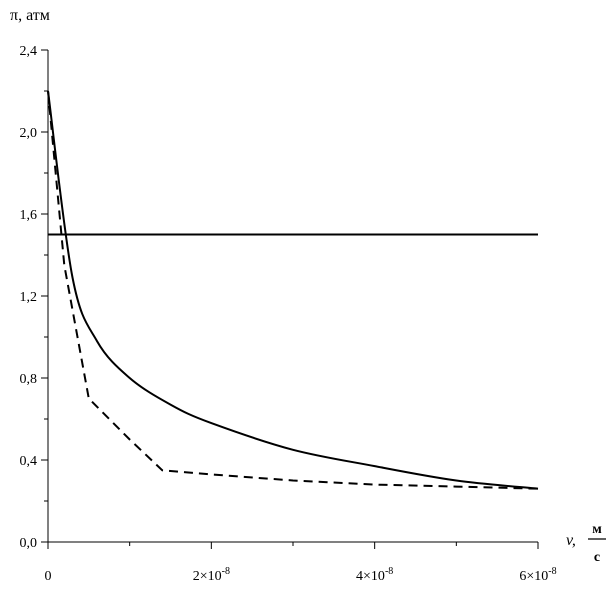 This screenshot has height=591, width=606. What do you see at coordinates (29, 215) in the screenshot?
I see `y-tick-label: 1,6` at bounding box center [29, 215].